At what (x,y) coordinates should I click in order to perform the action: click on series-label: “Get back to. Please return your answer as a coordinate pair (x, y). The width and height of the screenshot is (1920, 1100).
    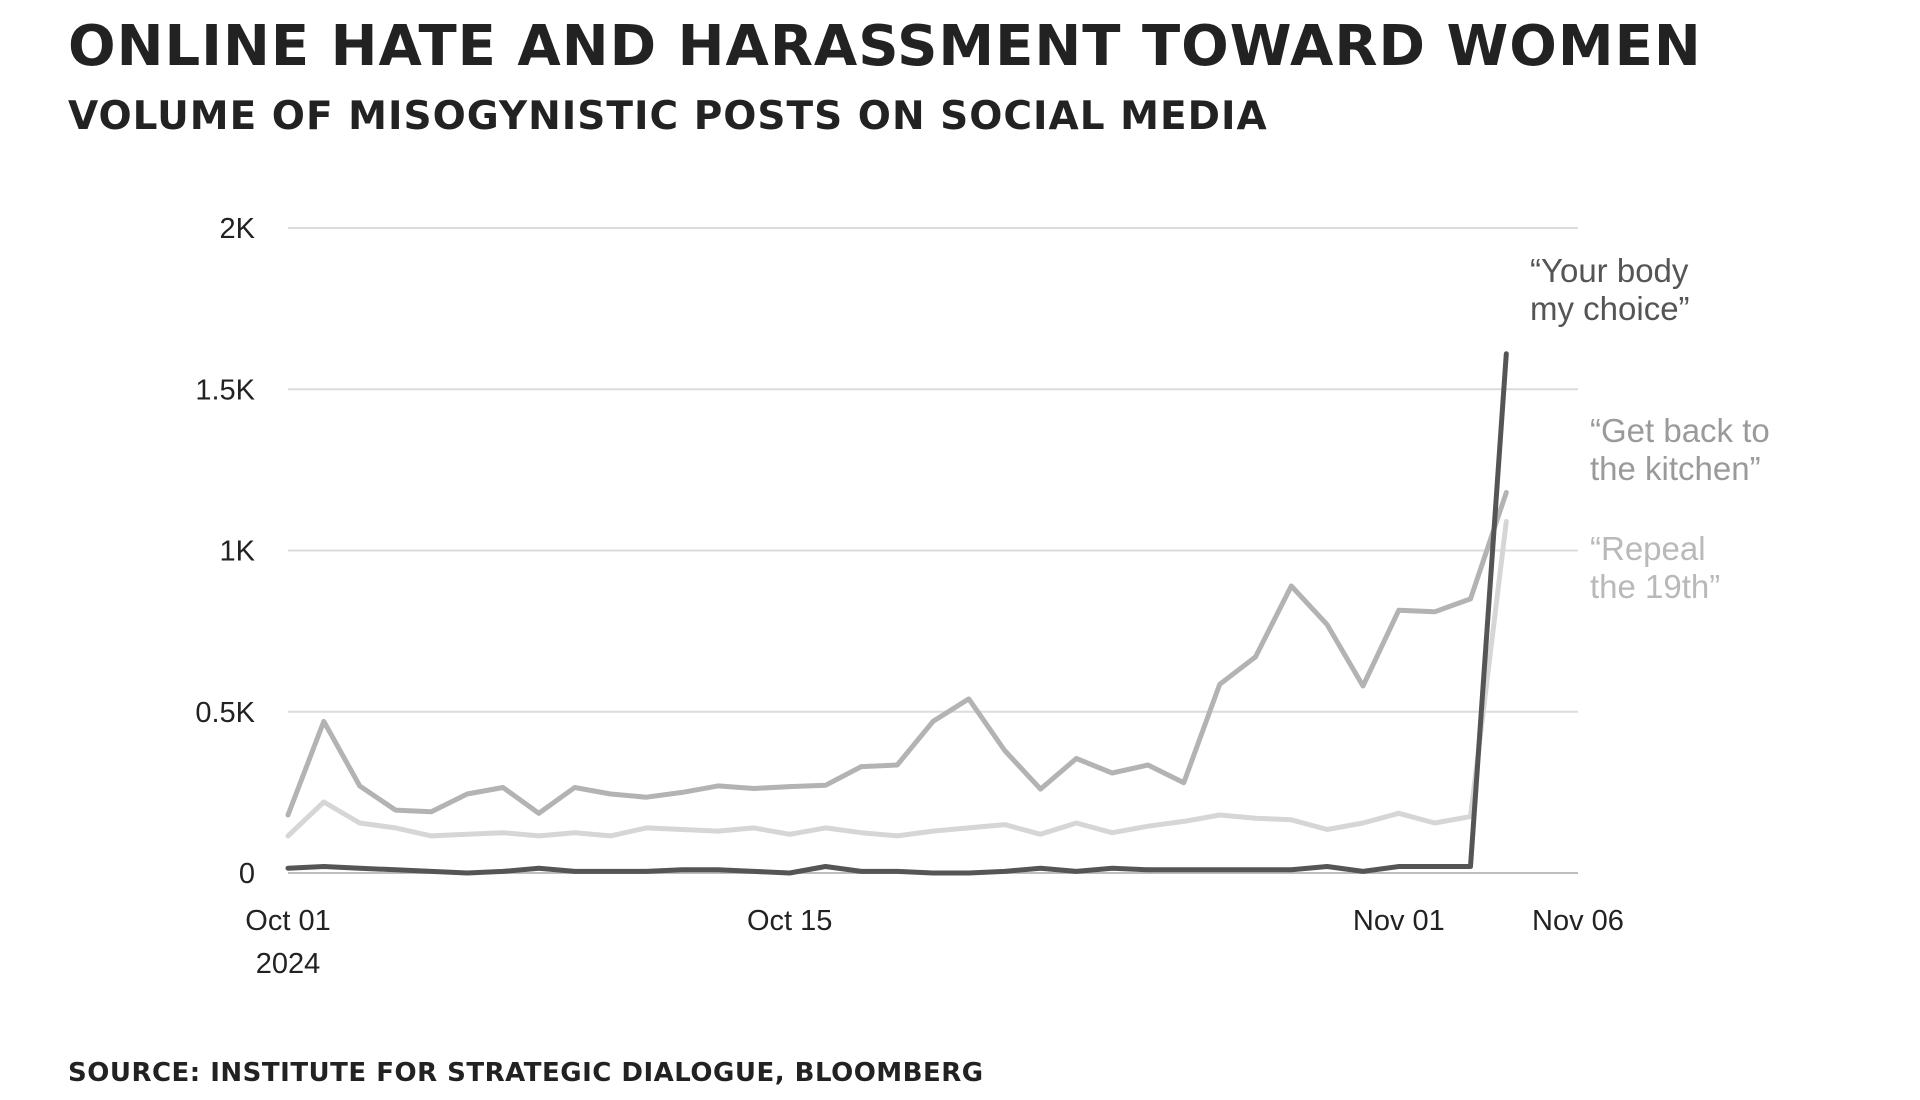
    Looking at the image, I should click on (1680, 430).